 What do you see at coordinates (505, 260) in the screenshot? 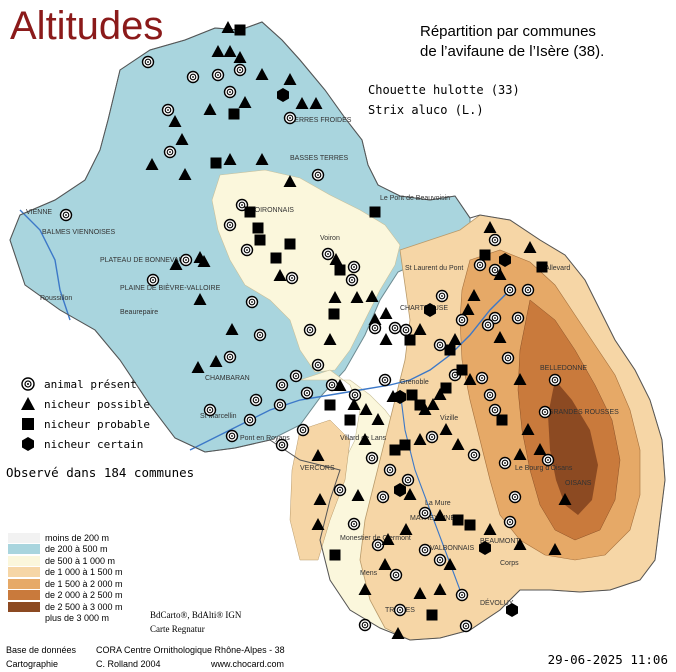
I see `certain-marker` at bounding box center [505, 260].